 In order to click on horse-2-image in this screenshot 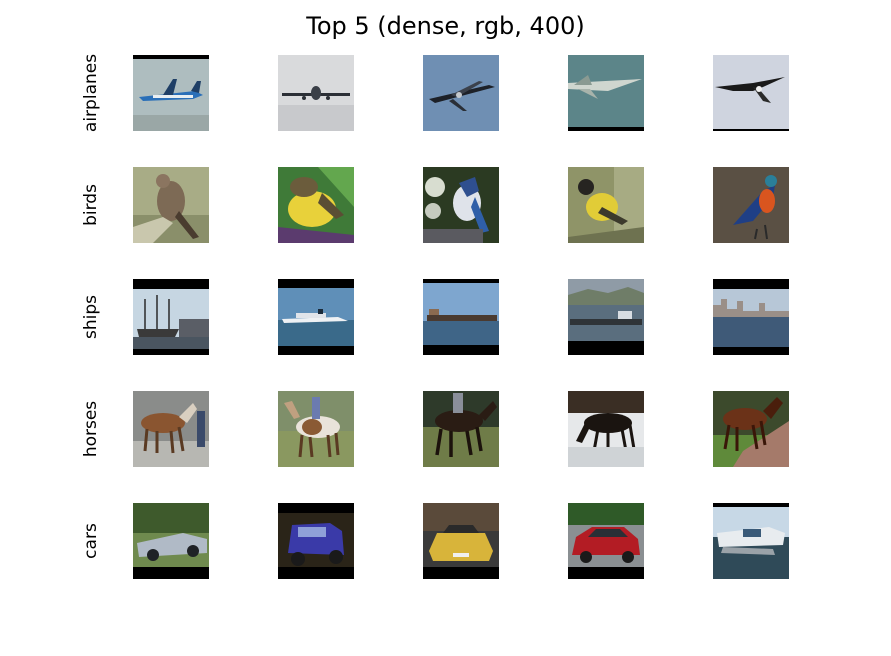, I will do `click(316, 429)`.